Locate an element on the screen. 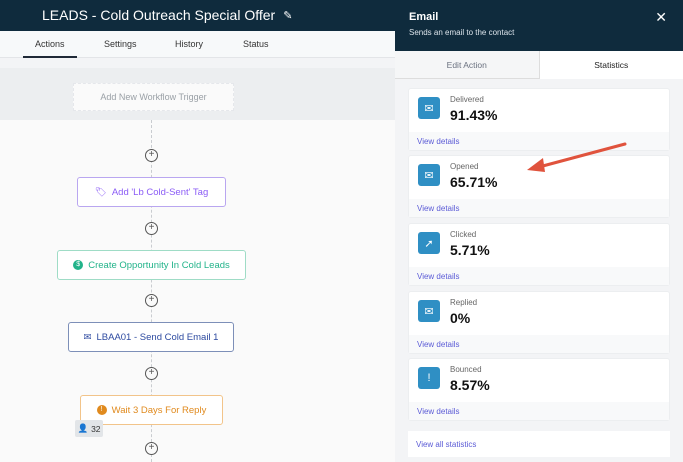 This screenshot has height=462, width=683. alert-icon: ! is located at coordinates (429, 378).